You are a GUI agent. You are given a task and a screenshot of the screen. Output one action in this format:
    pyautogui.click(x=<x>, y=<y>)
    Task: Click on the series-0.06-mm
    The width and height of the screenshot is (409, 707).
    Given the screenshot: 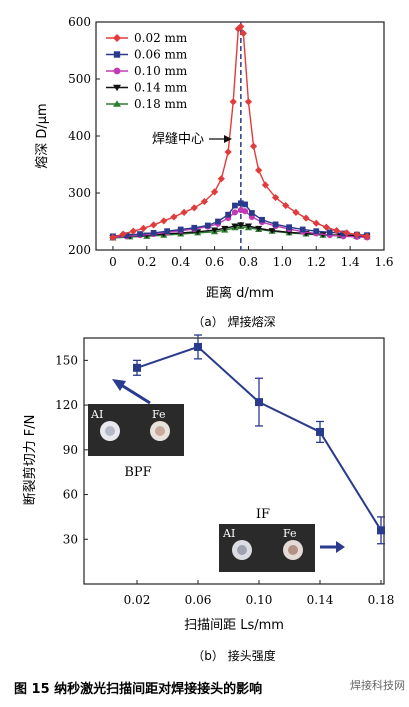 What is the action you would take?
    pyautogui.click(x=240, y=220)
    